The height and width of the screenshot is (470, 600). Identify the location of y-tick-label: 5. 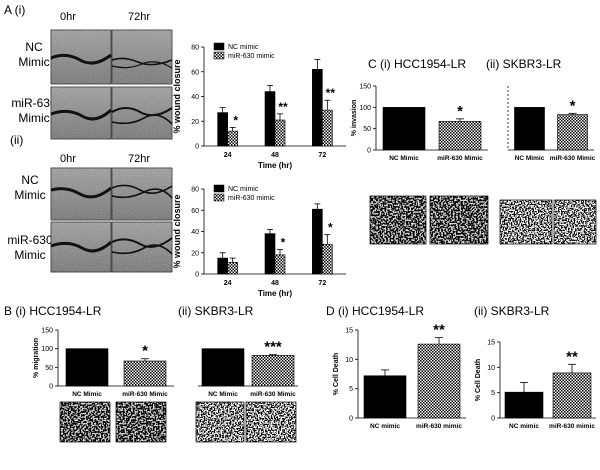
(493, 393).